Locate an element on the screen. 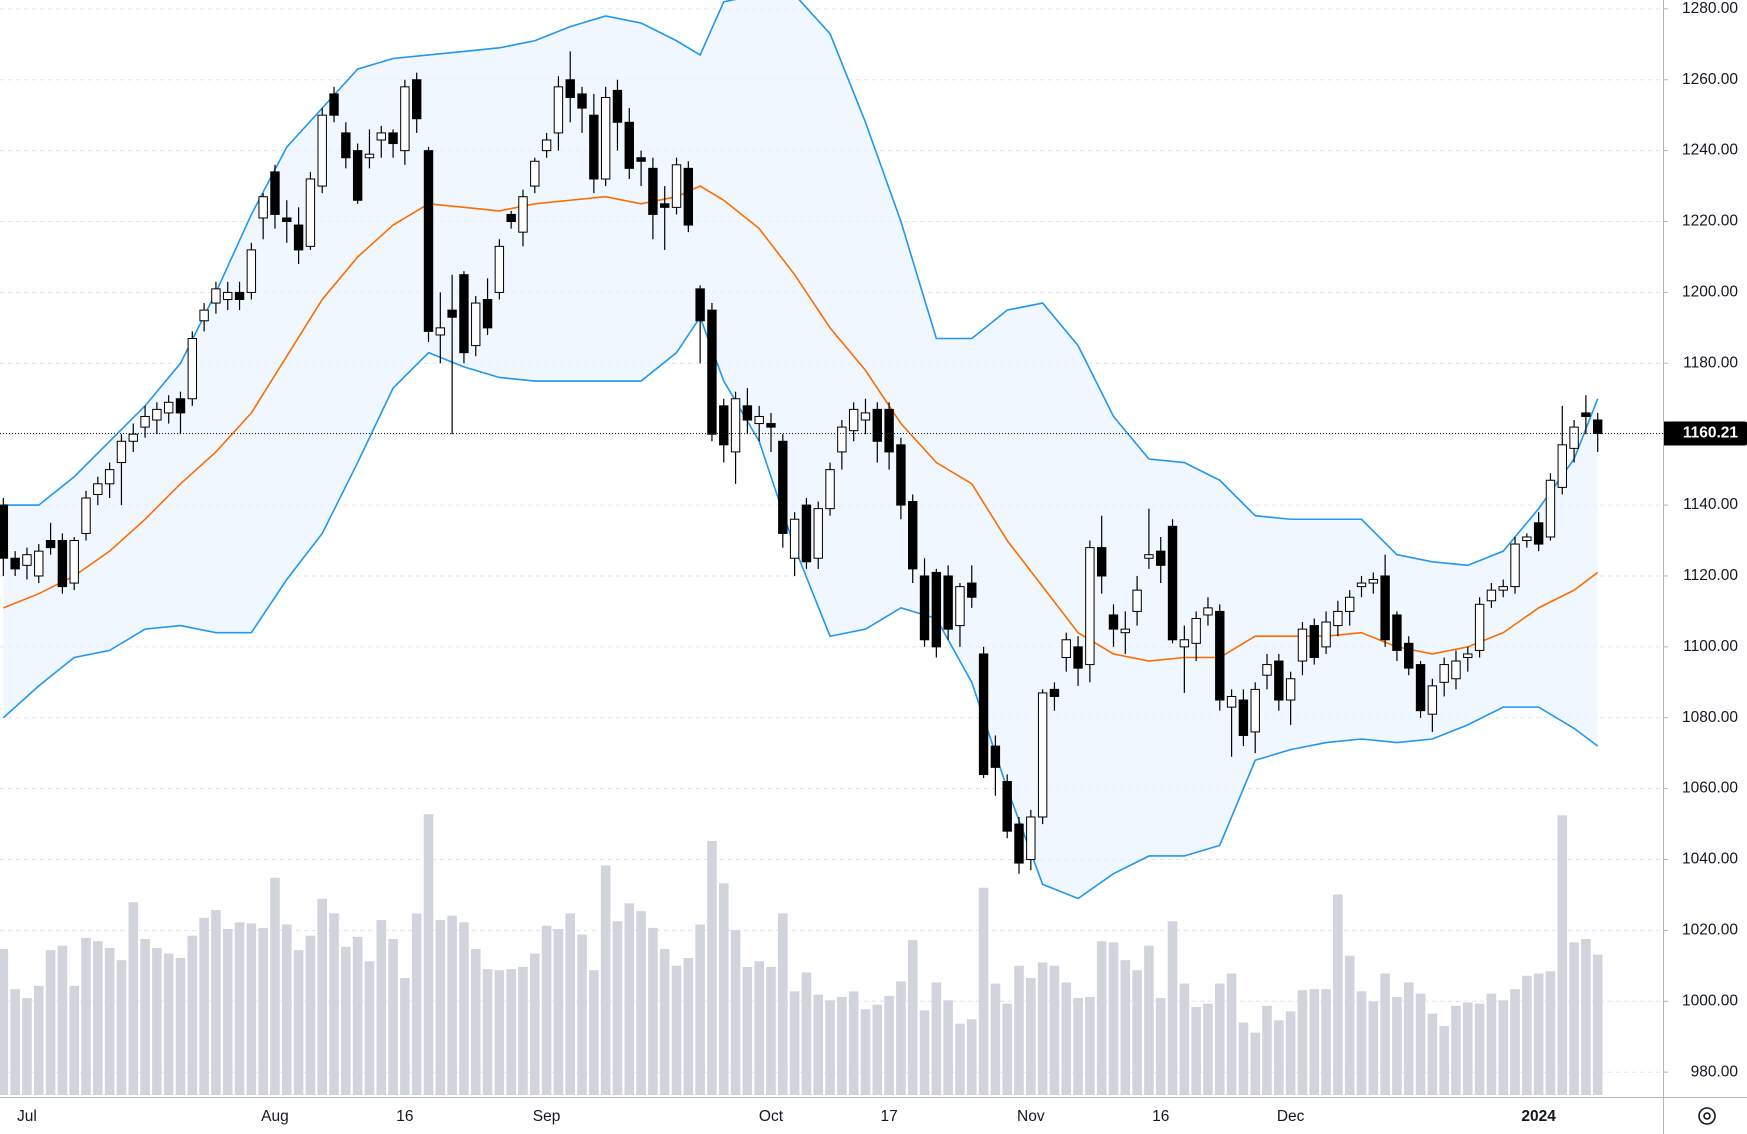  x-tick-label: 17 is located at coordinates (888, 1116).